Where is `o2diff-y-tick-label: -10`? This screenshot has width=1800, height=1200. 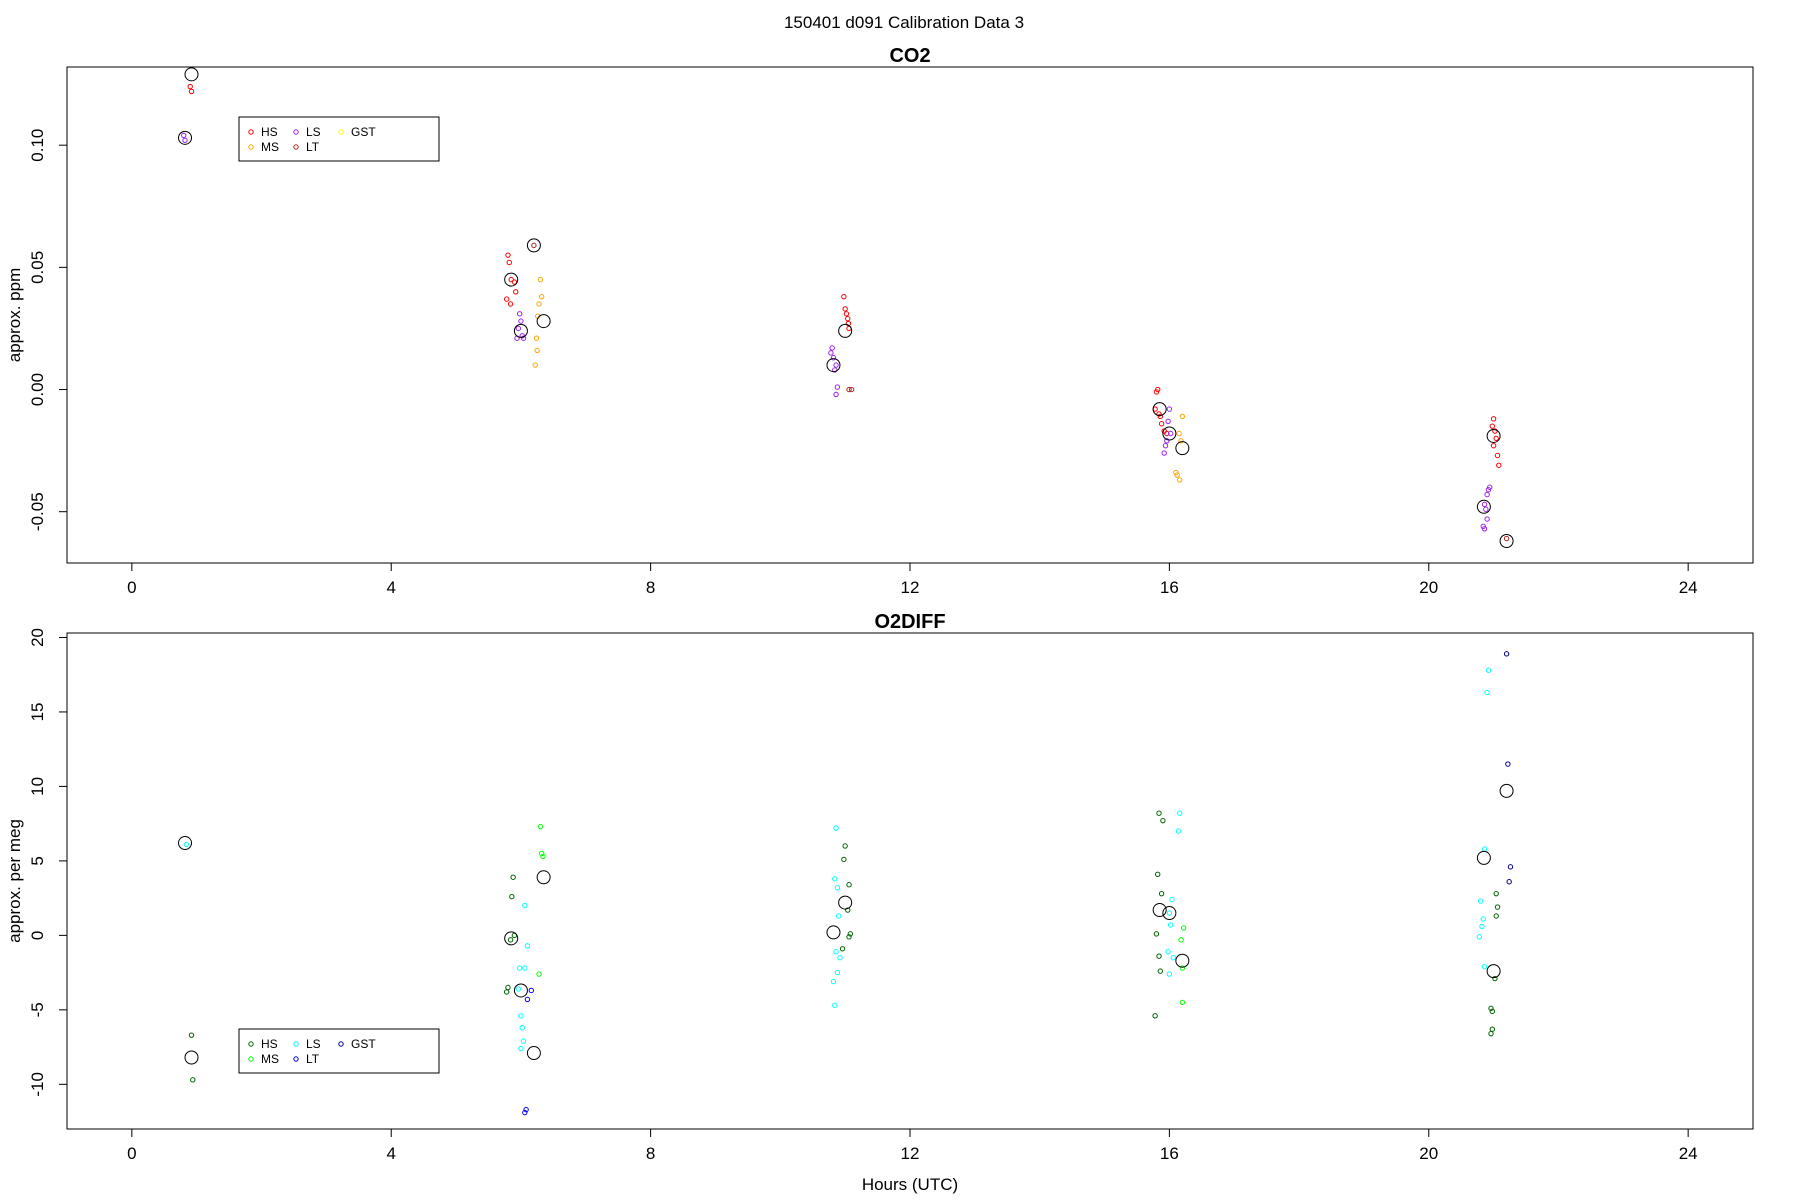
o2diff-y-tick-label: -10 is located at coordinates (37, 1084).